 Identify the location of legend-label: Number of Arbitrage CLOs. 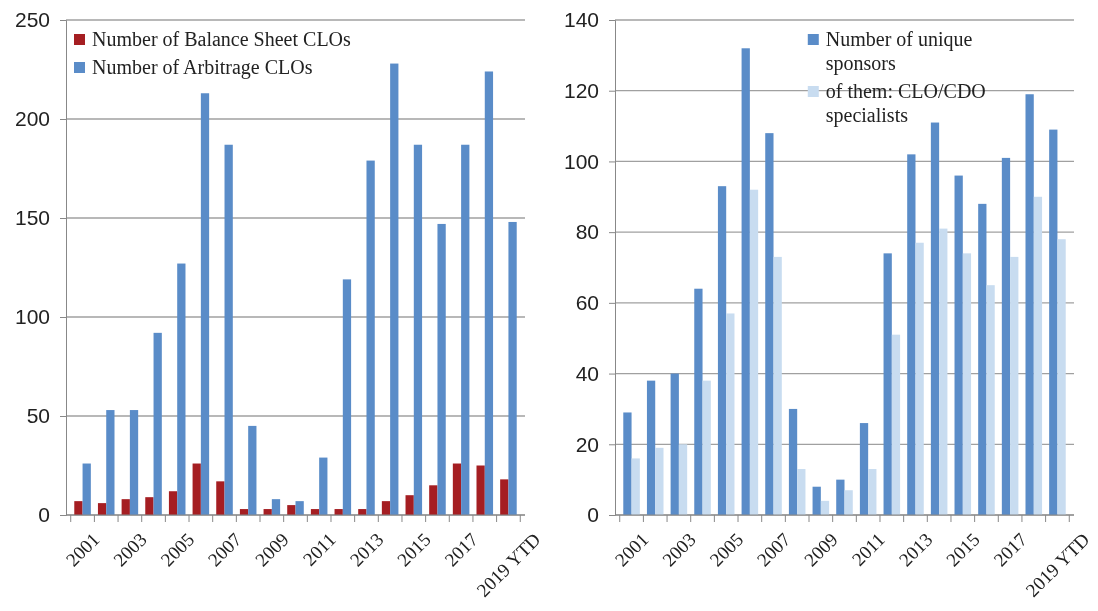
(202, 67).